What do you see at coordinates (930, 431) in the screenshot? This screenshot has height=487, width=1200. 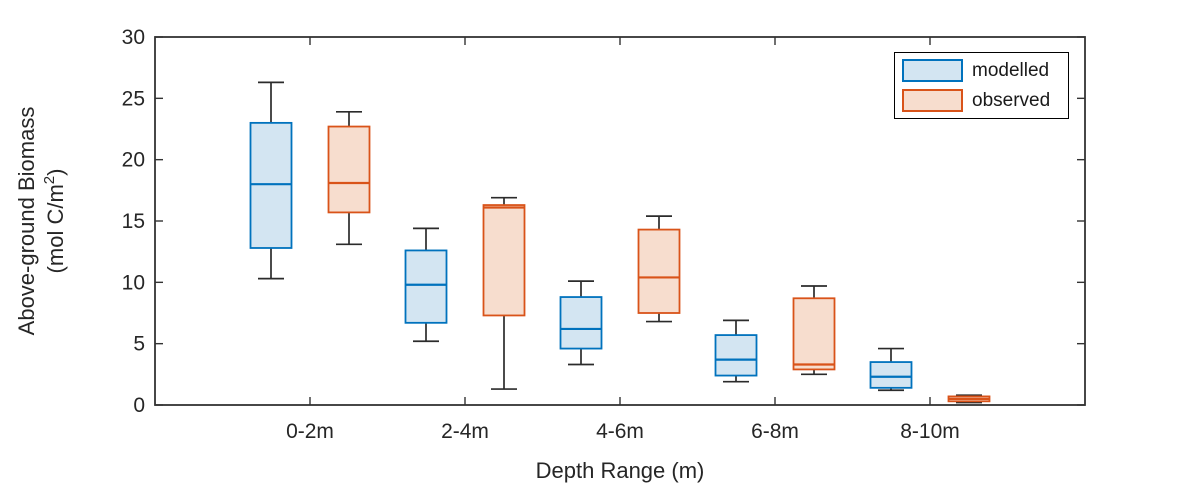 I see `x-tick-label-8-10m: 8-10m` at bounding box center [930, 431].